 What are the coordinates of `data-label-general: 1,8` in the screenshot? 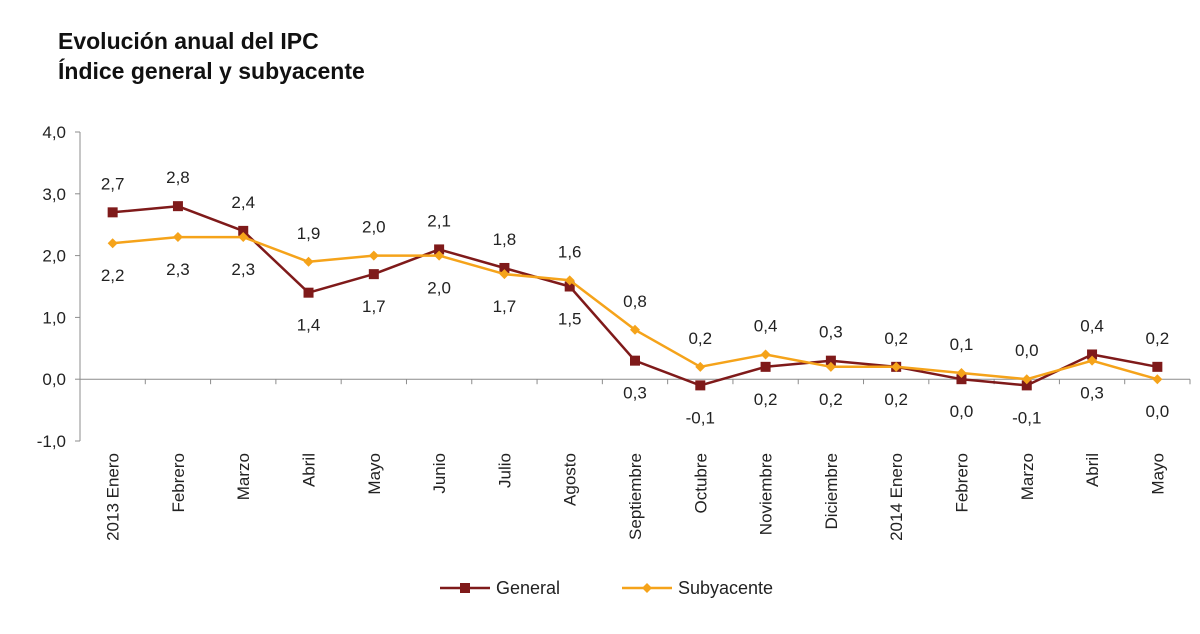 It's located at (505, 239).